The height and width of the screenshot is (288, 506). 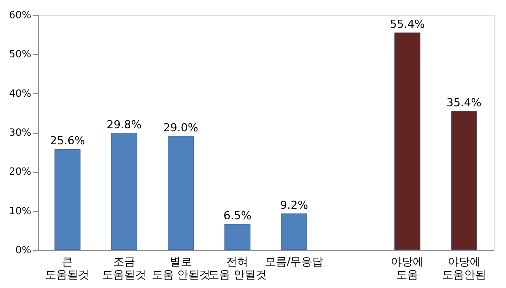 I want to click on y-tick-label: 50%, so click(x=20, y=55).